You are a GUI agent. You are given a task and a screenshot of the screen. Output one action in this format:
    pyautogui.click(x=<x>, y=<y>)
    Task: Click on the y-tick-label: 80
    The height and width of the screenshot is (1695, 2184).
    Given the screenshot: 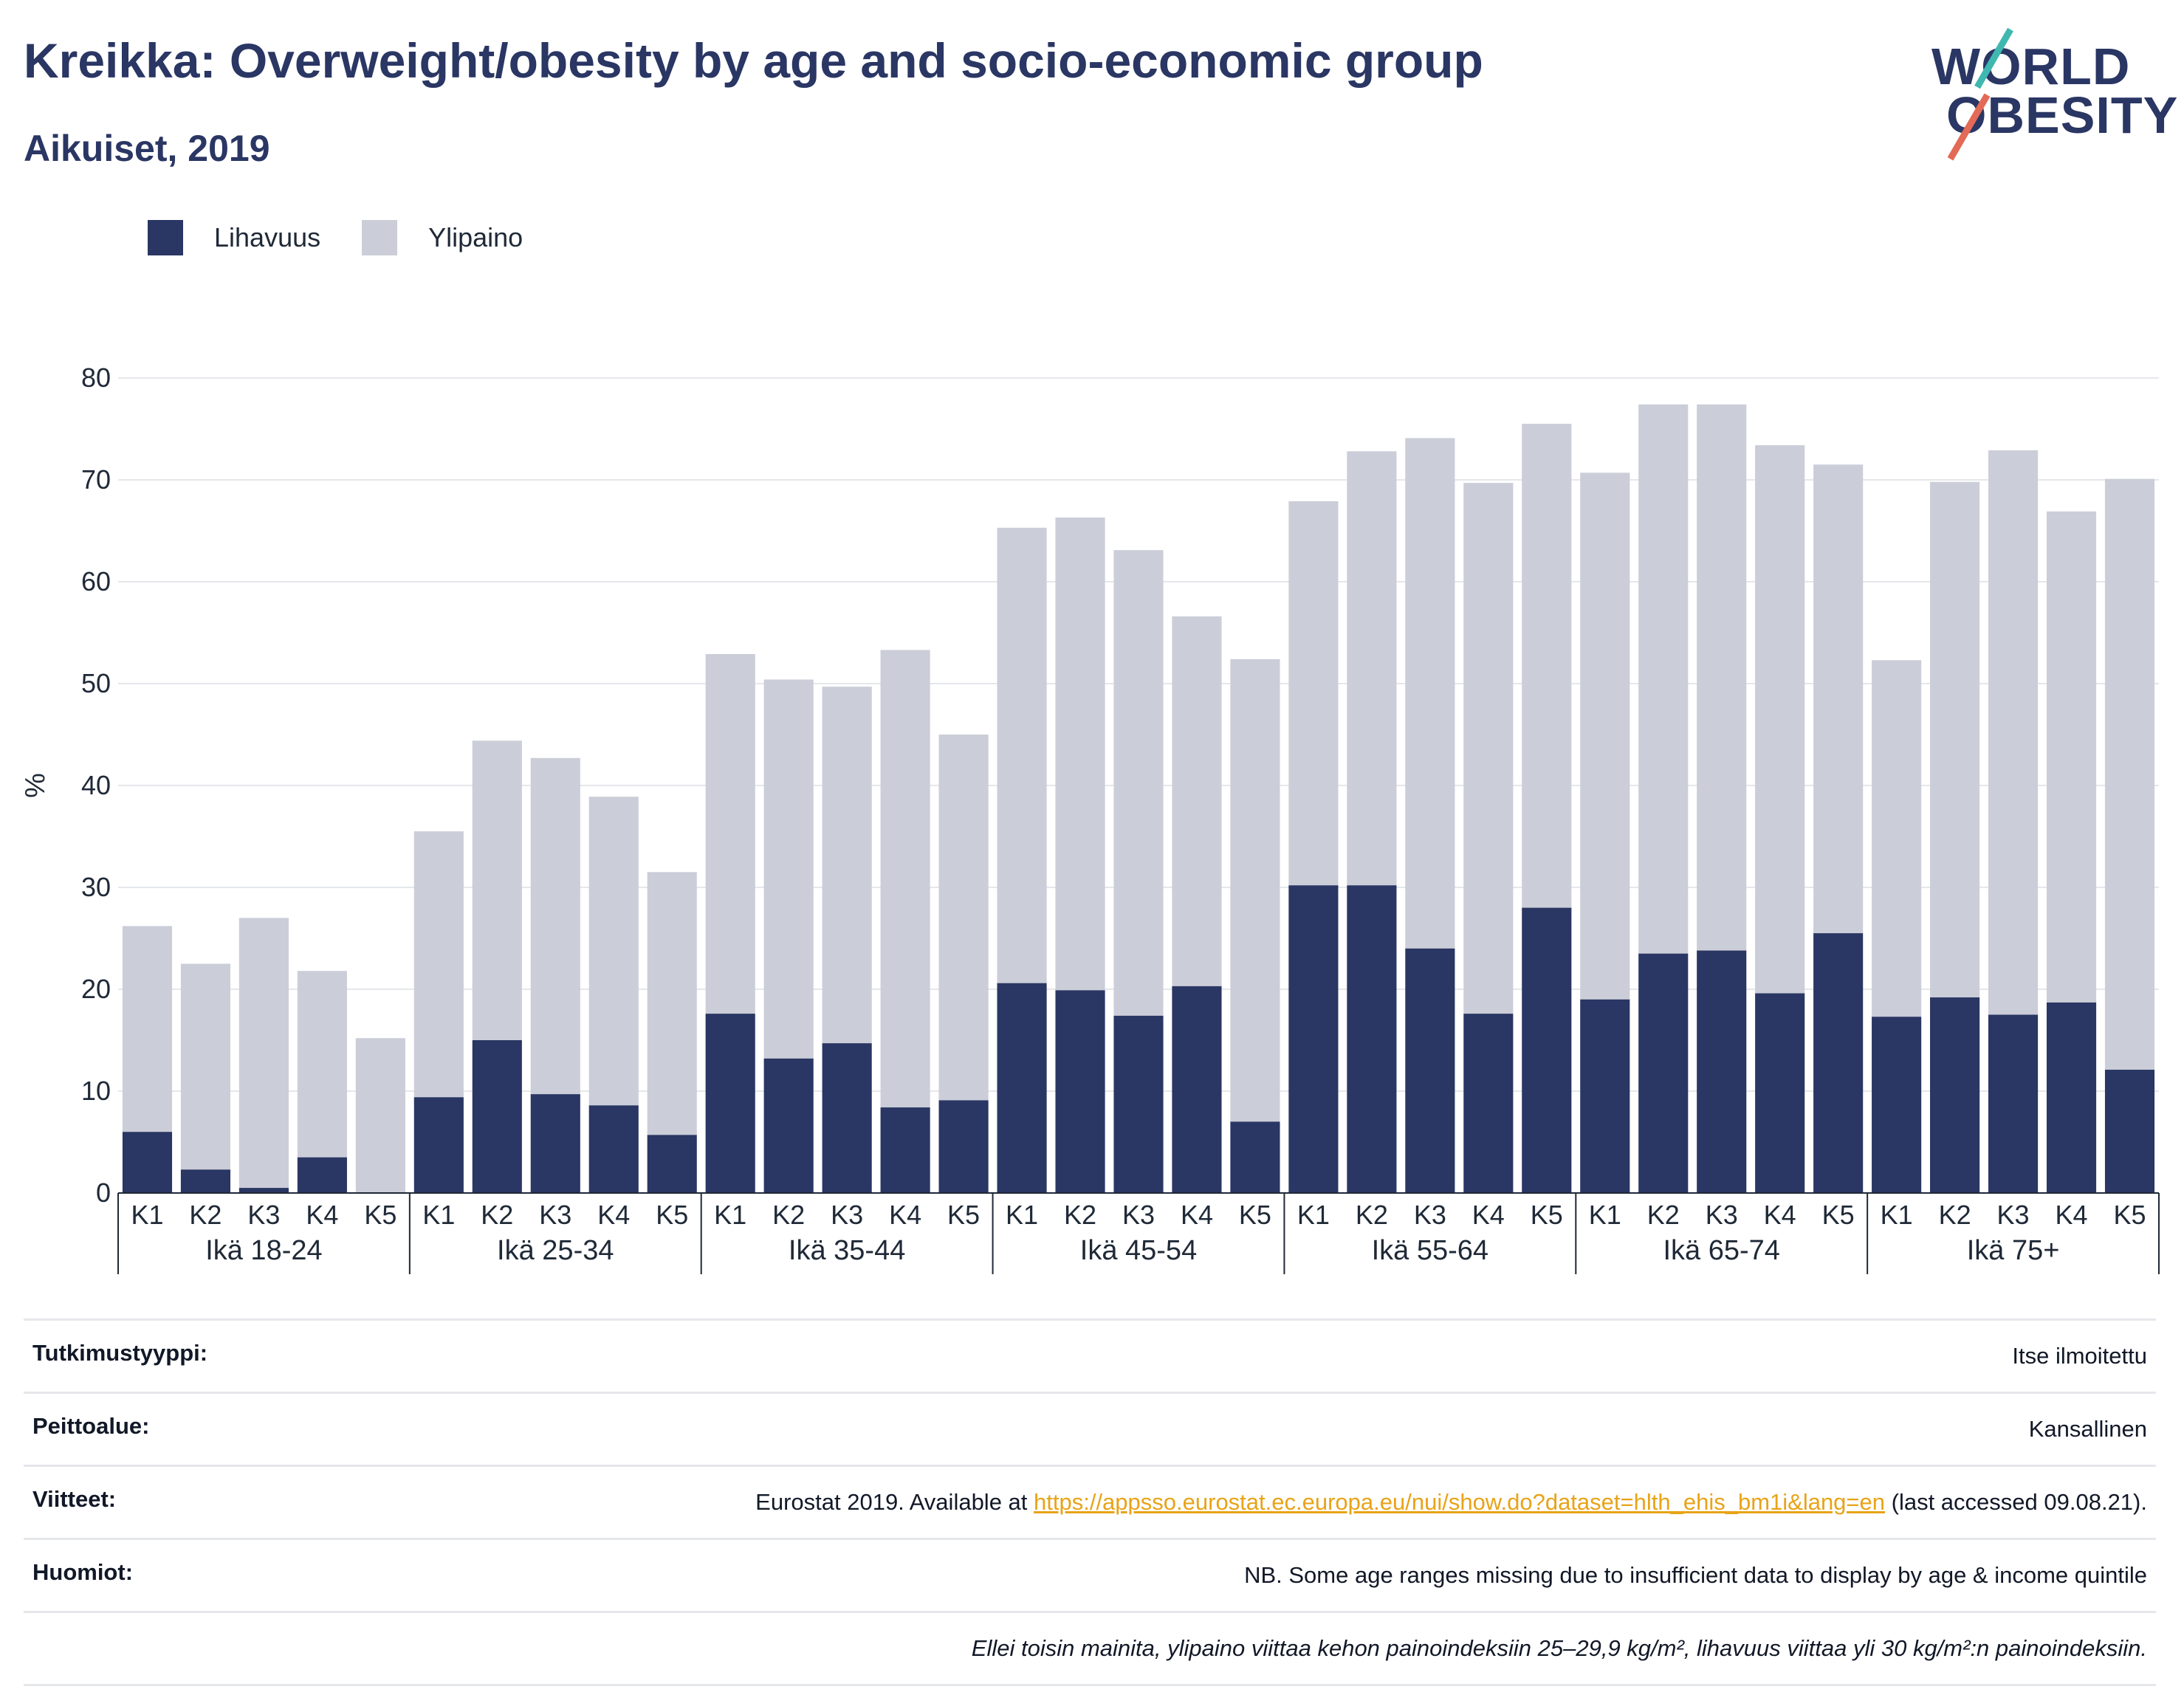 What is the action you would take?
    pyautogui.click(x=96, y=377)
    